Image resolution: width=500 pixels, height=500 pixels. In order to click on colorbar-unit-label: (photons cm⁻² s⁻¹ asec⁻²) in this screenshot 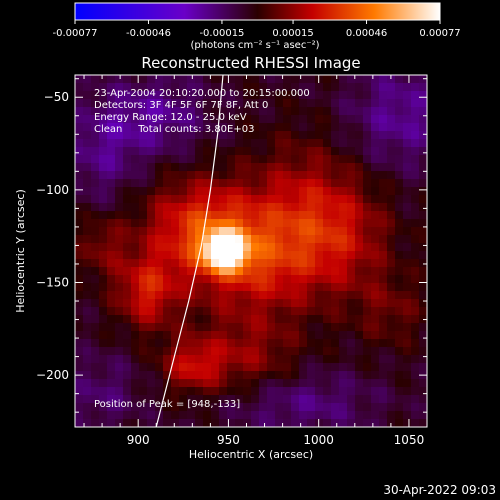, I will do `click(254, 45)`.